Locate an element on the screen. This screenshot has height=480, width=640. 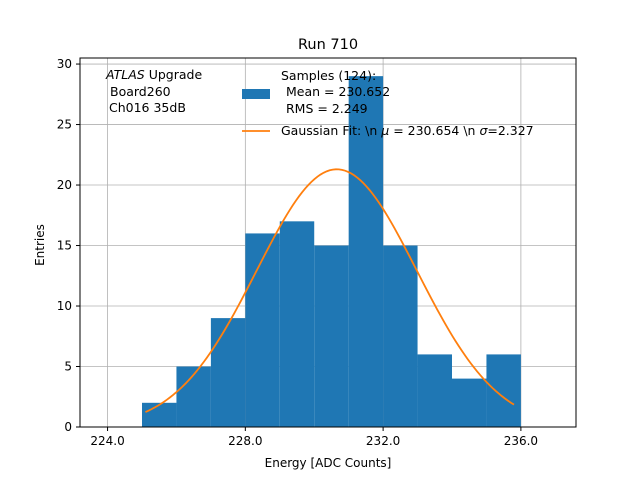
y-tick-label: 15 is located at coordinates (64, 246).